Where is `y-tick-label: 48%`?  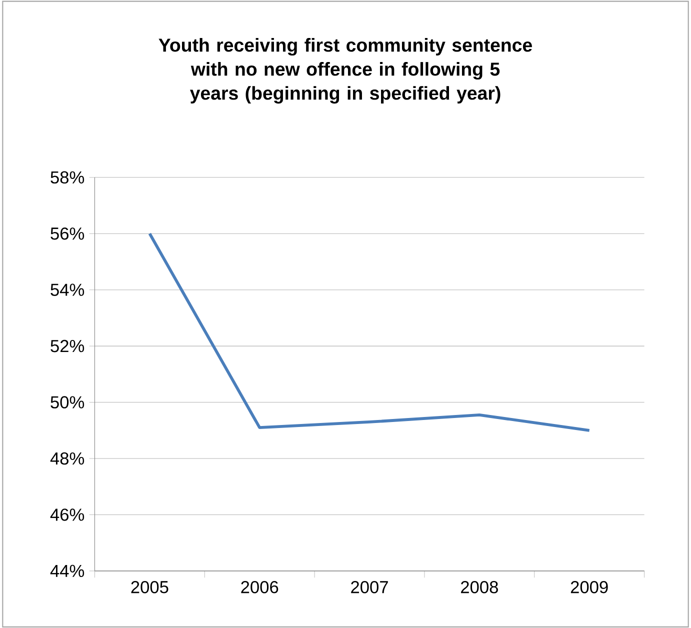 y-tick-label: 48% is located at coordinates (67, 458).